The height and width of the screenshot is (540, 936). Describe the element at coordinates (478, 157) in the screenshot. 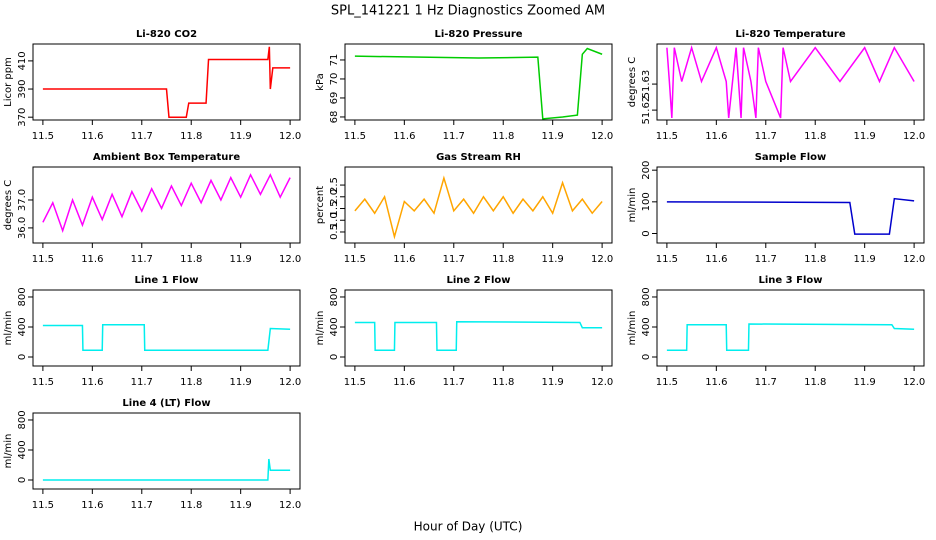

I see `panel-title: Gas Stream RH` at that location.